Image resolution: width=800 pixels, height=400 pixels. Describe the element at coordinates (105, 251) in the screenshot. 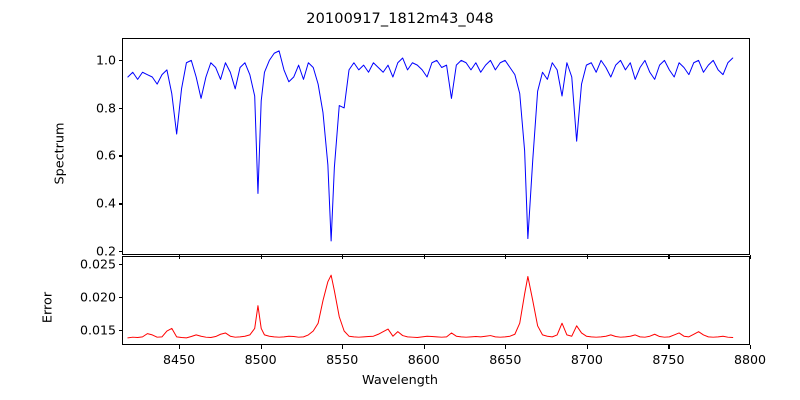

I see `y-tick-label: 0.2` at that location.